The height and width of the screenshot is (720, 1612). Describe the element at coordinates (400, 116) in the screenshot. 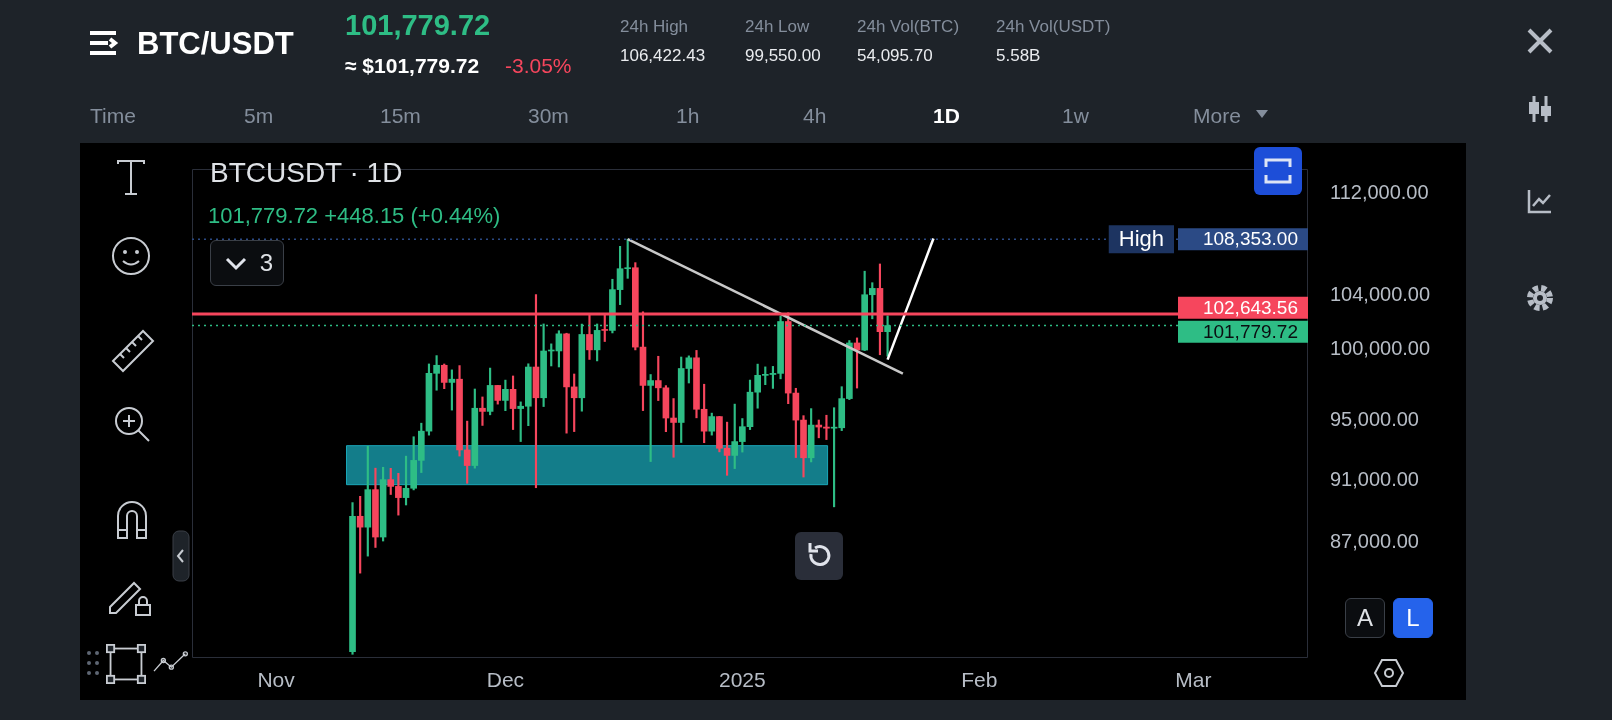

I see `text: 15m` at that location.